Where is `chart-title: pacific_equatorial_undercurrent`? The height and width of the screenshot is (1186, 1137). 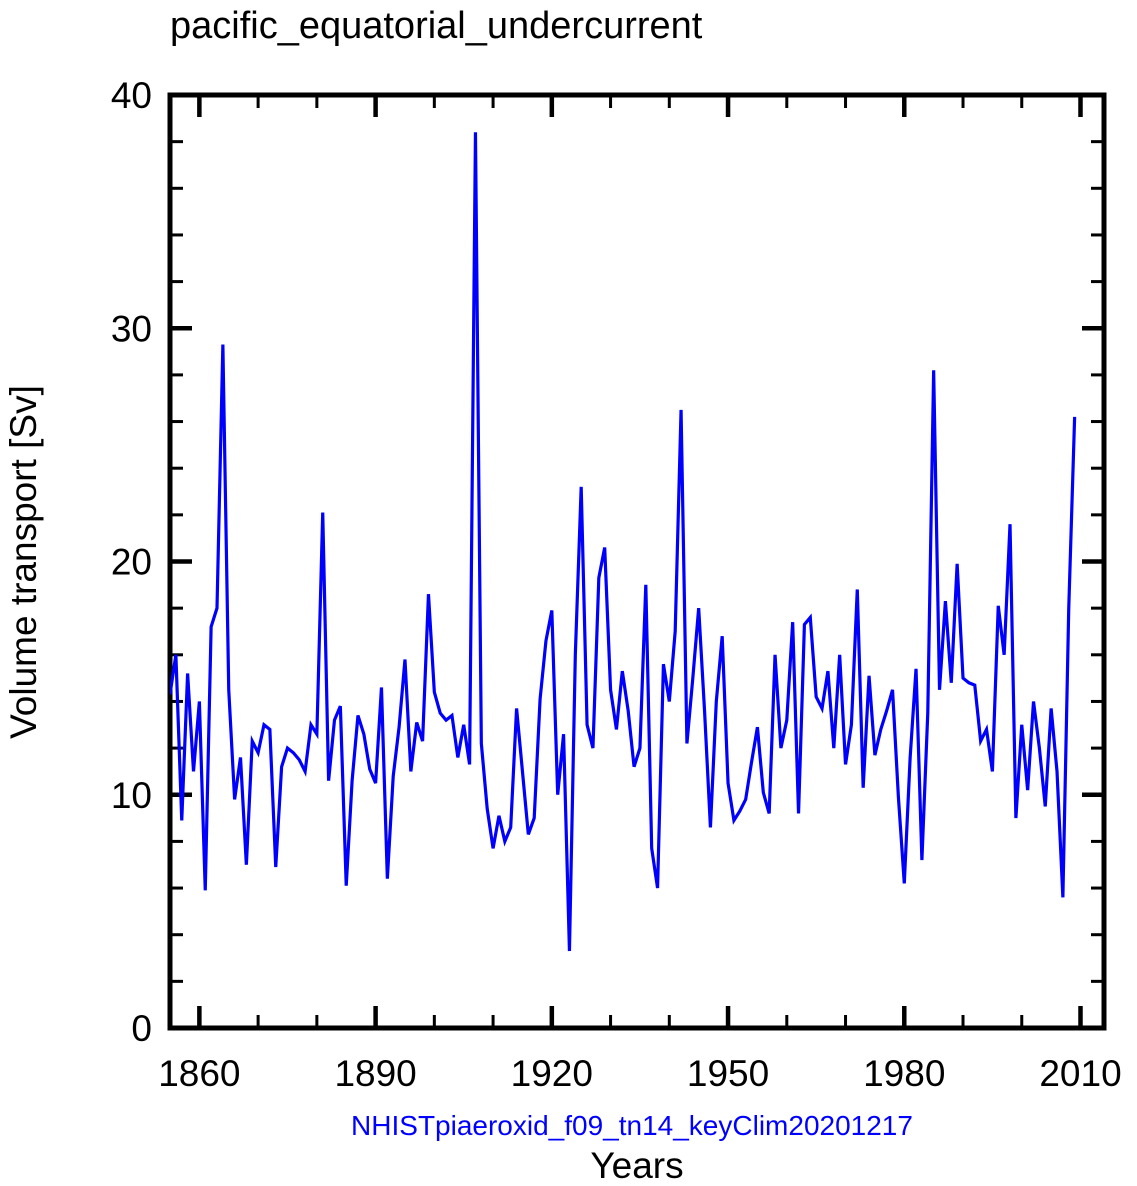 chart-title: pacific_equatorial_undercurrent is located at coordinates (436, 26).